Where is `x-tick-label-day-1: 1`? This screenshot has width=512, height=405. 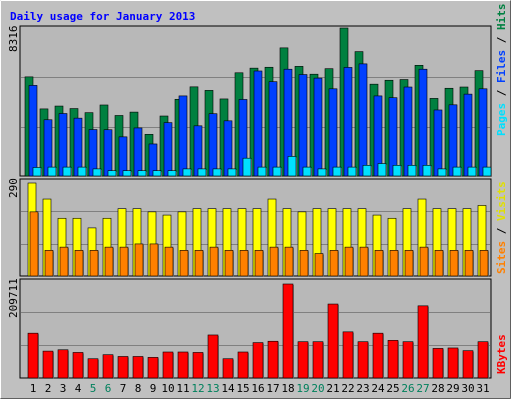 x-tick-label-day-1: 1 is located at coordinates (33, 388).